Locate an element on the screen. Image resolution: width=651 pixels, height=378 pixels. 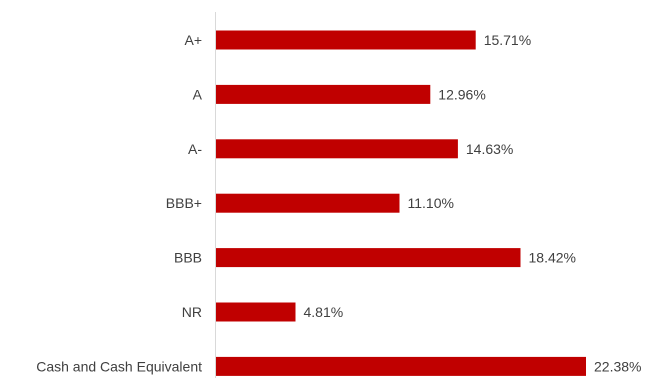
value-label: 4.81% is located at coordinates (324, 312).